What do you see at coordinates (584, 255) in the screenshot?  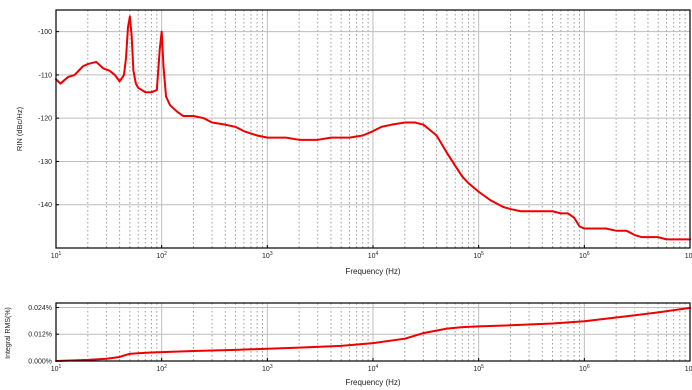 I see `rin-x-tick-label: 10⁶` at bounding box center [584, 255].